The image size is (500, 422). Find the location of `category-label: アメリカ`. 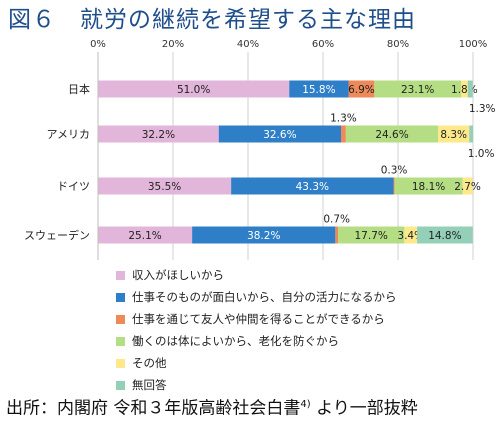

category-label: アメリカ is located at coordinates (68, 134).